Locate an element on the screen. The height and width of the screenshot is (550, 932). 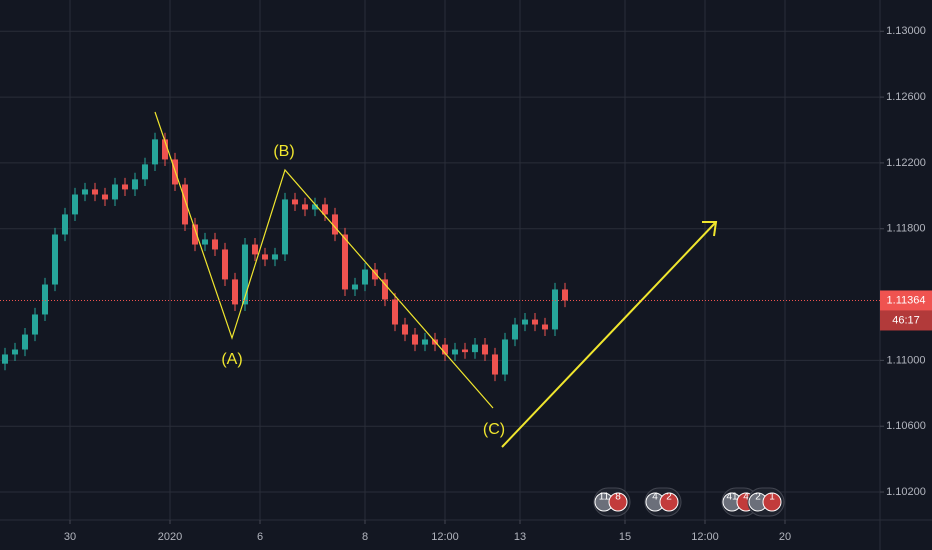
last-price-box is located at coordinates (906, 300).